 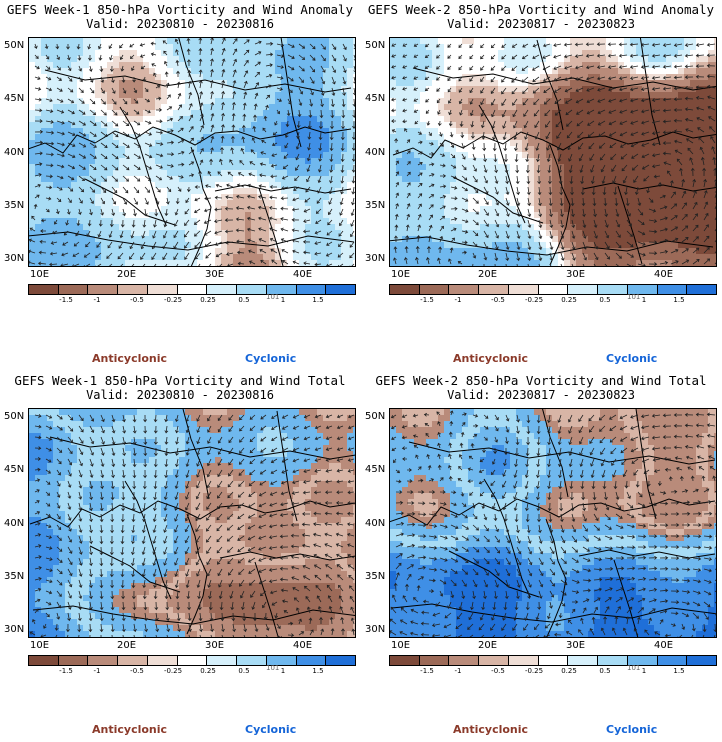 What do you see at coordinates (97, 300) in the screenshot?
I see `colorbar-tick: -1` at bounding box center [97, 300].